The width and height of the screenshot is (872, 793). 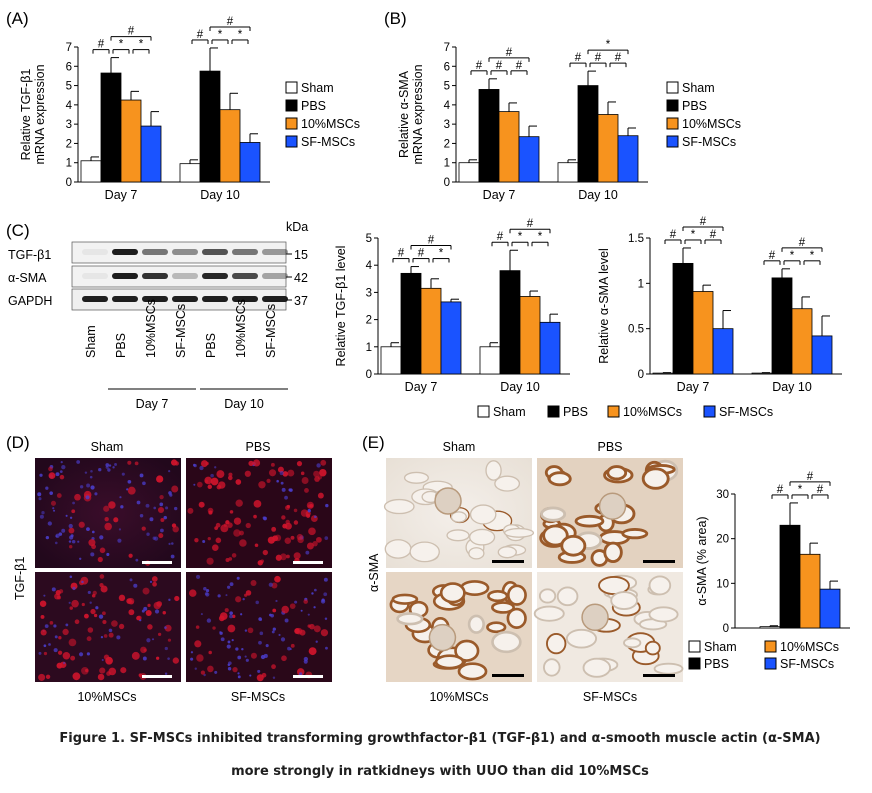 What do you see at coordinates (746, 412) in the screenshot?
I see `legend-label-sfmsc: SF-MSCs` at bounding box center [746, 412].